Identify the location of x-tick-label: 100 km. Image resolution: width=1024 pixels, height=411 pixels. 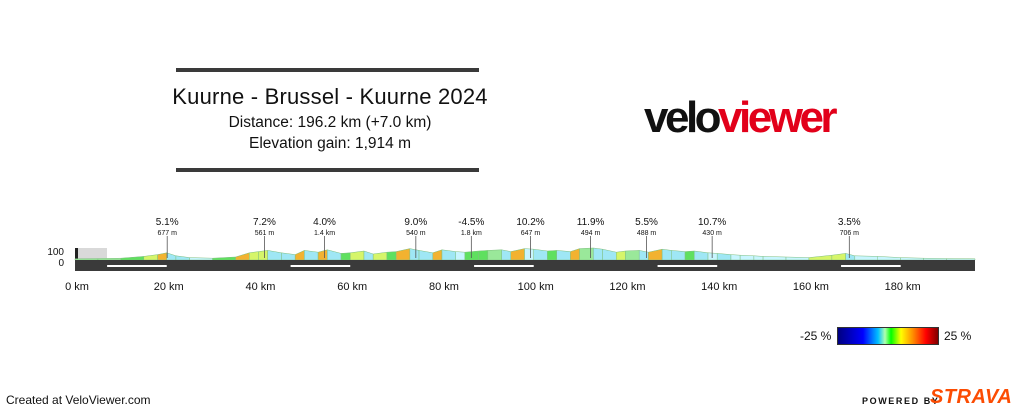
(536, 287).